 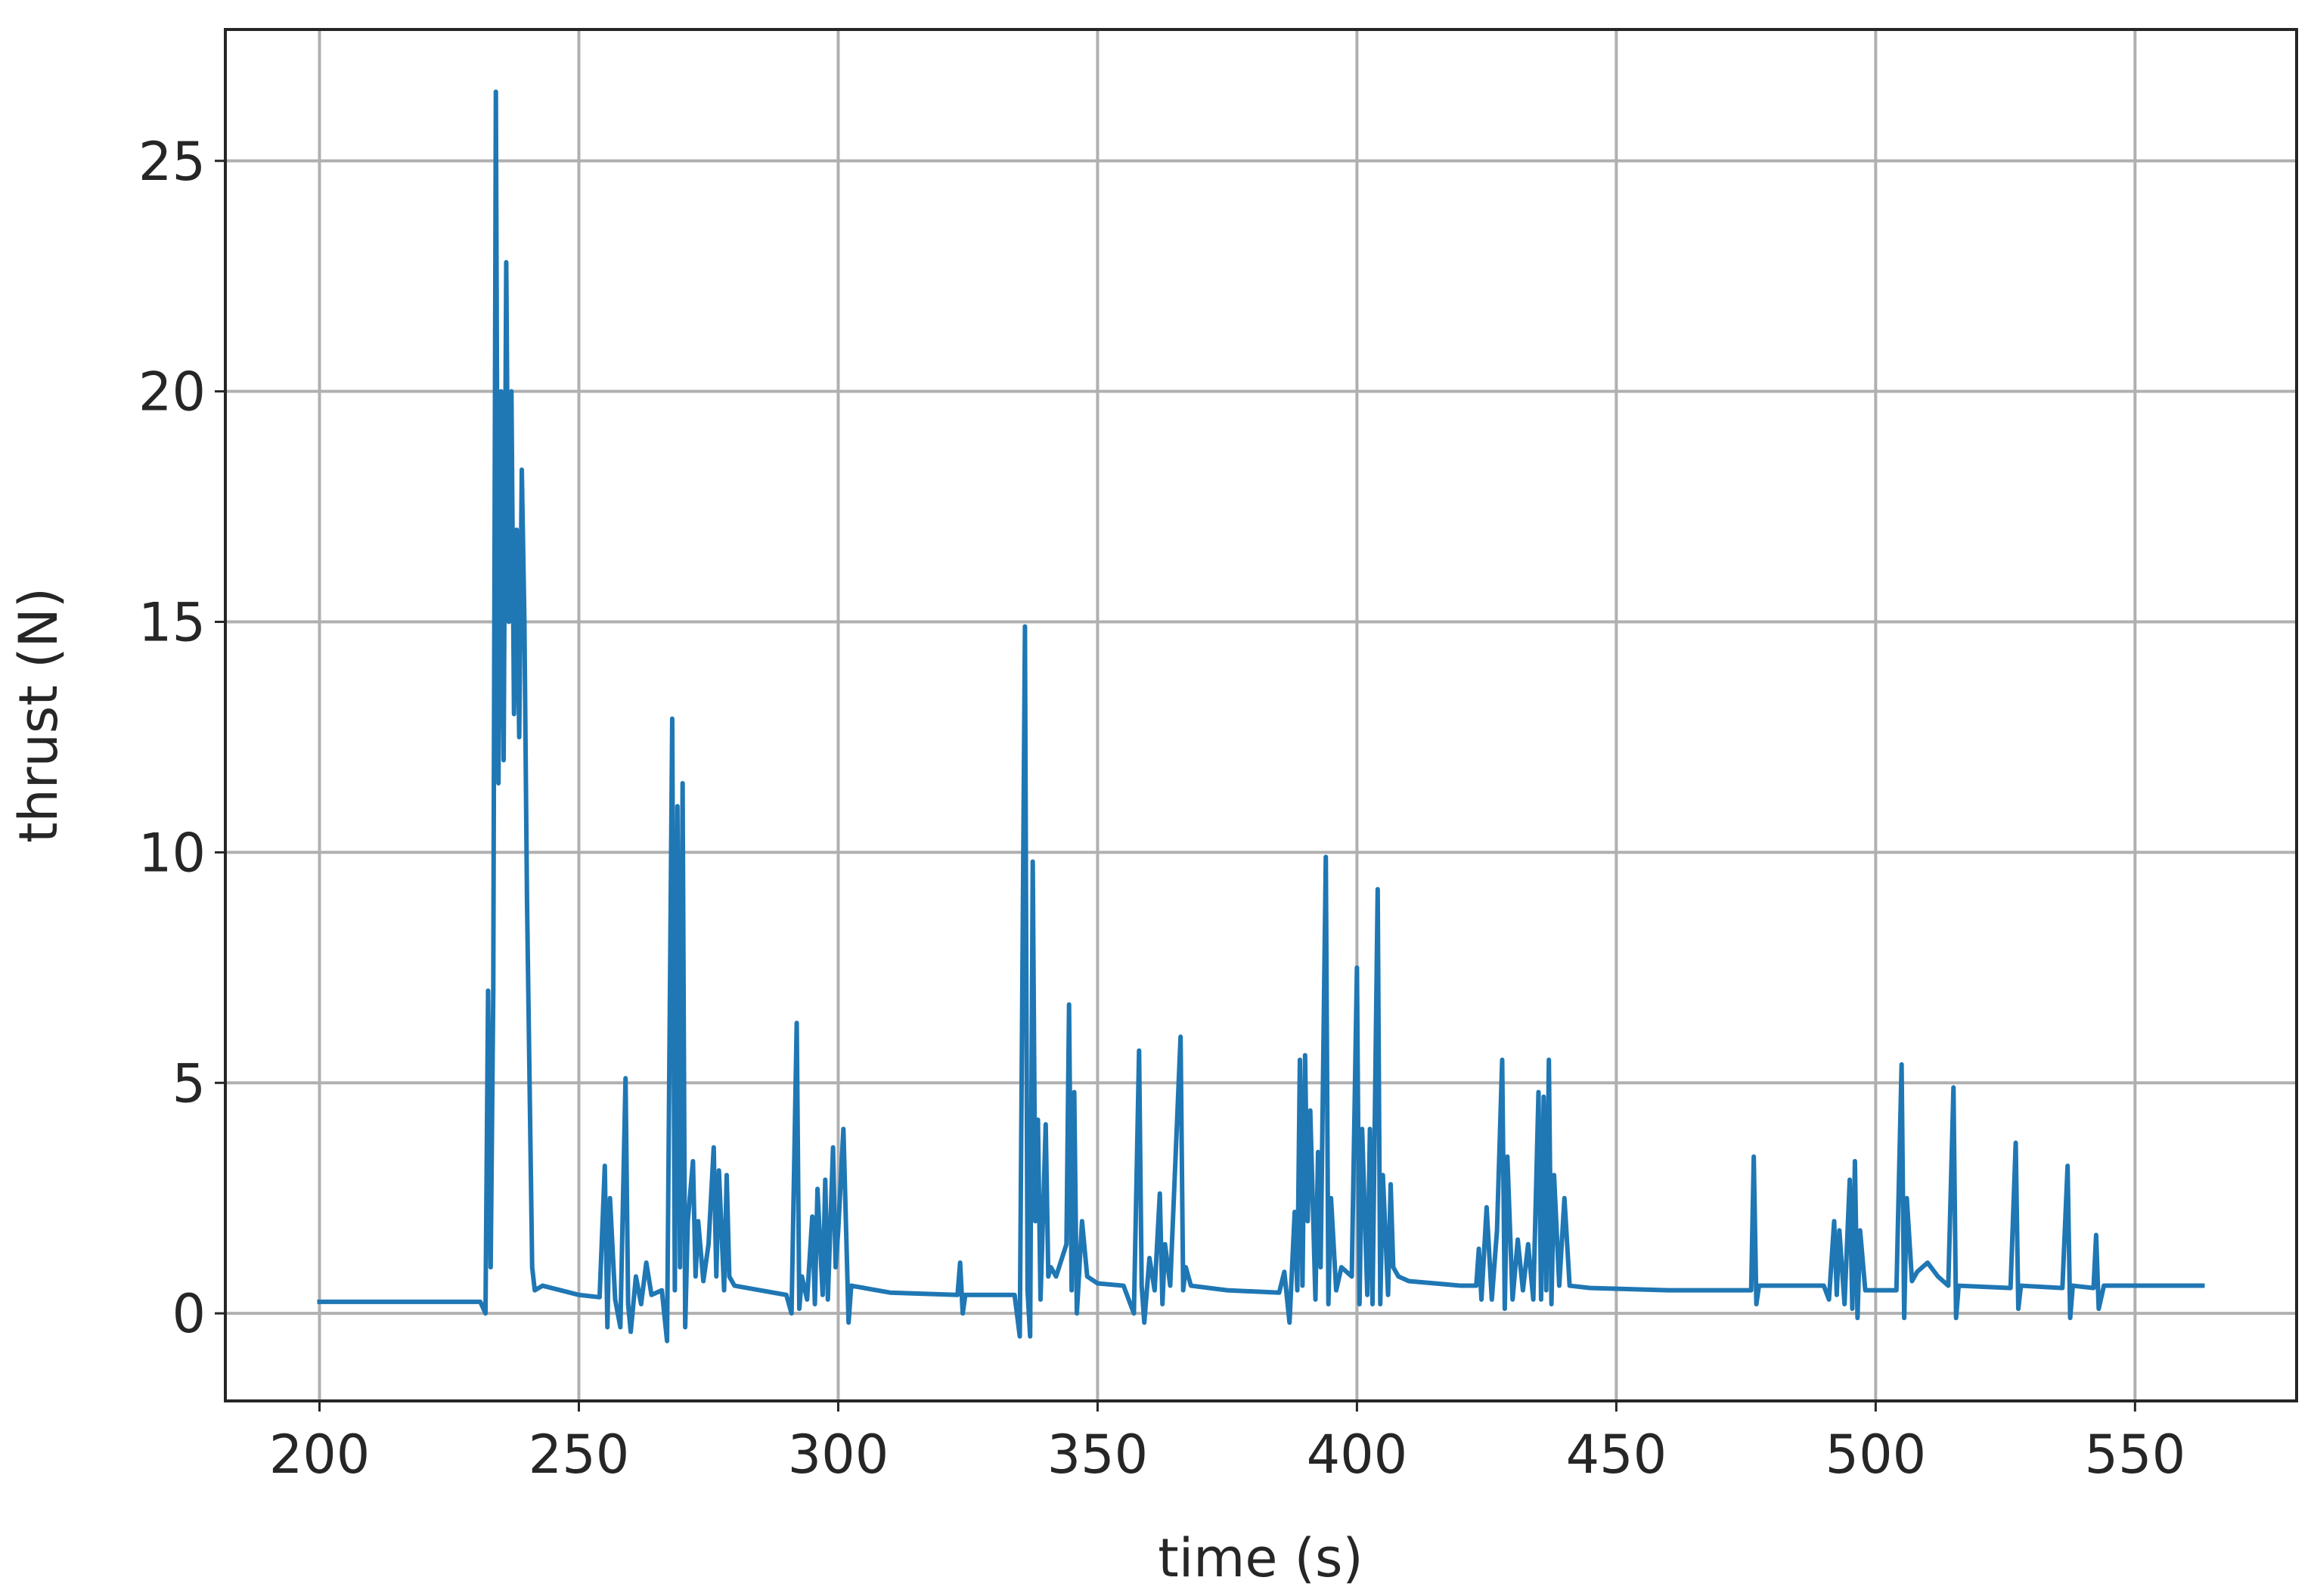 I want to click on x-tick-label: 300, so click(x=838, y=1455).